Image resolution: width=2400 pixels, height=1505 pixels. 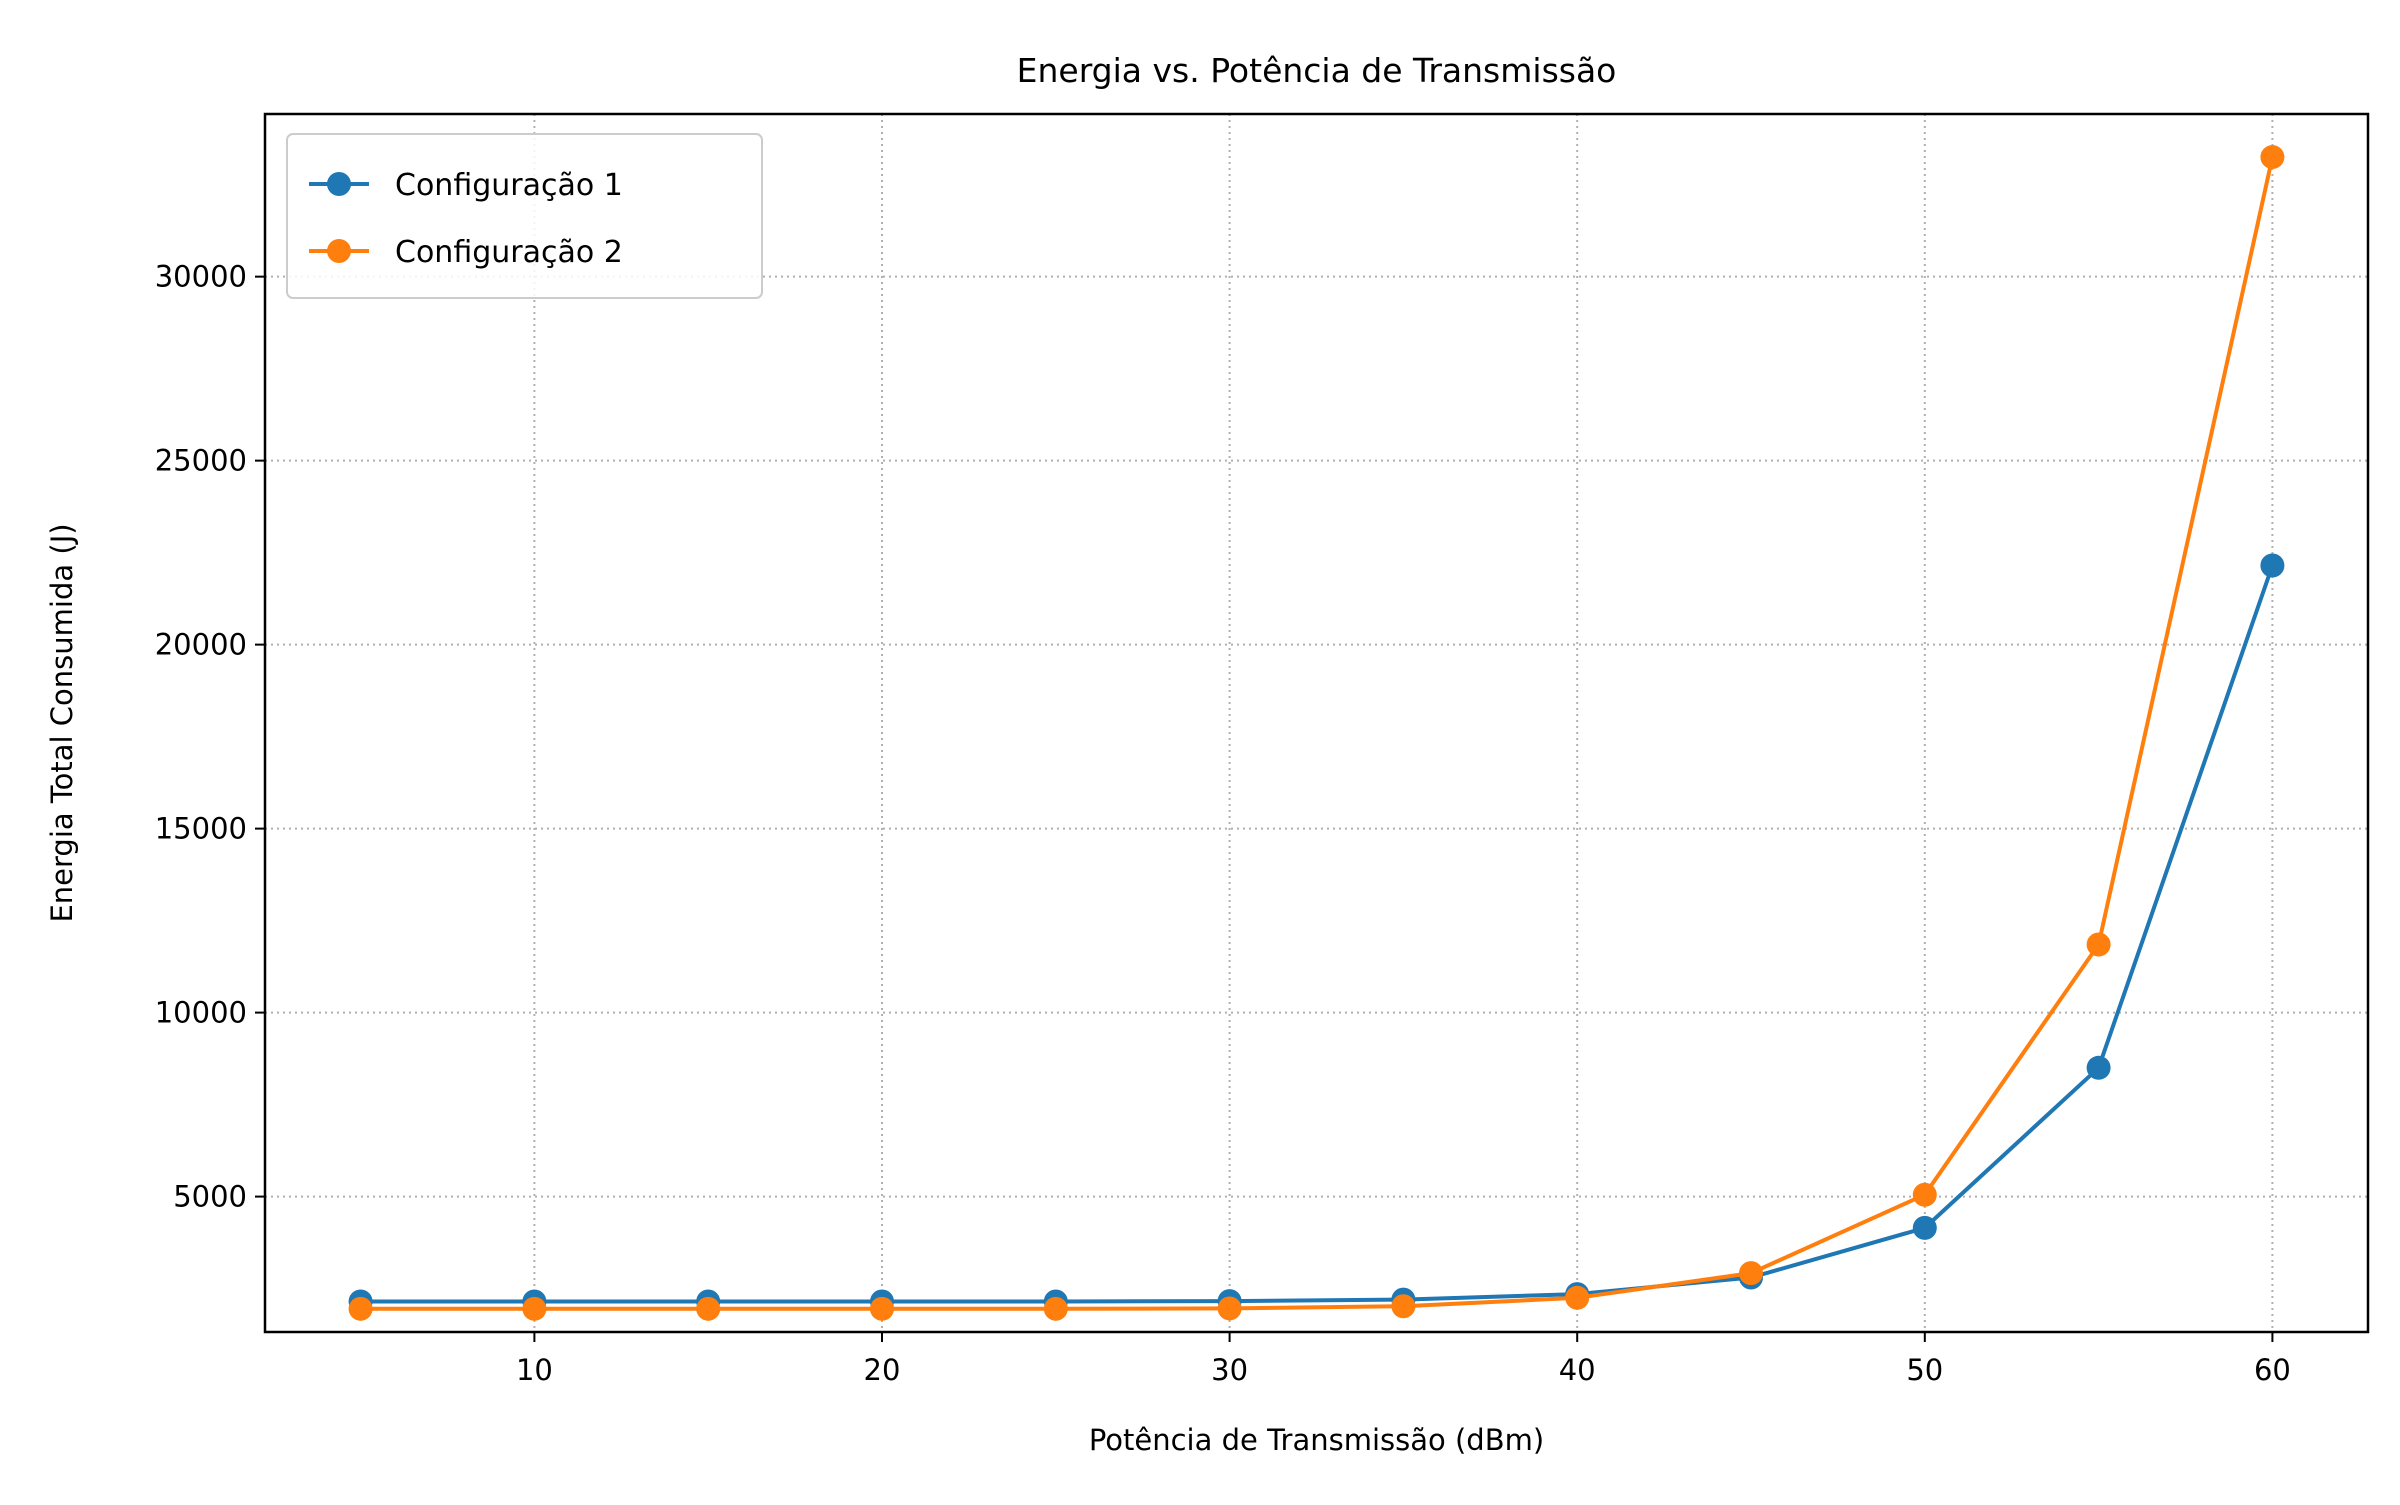 I want to click on y-tick-label: 25000, so click(x=201, y=461).